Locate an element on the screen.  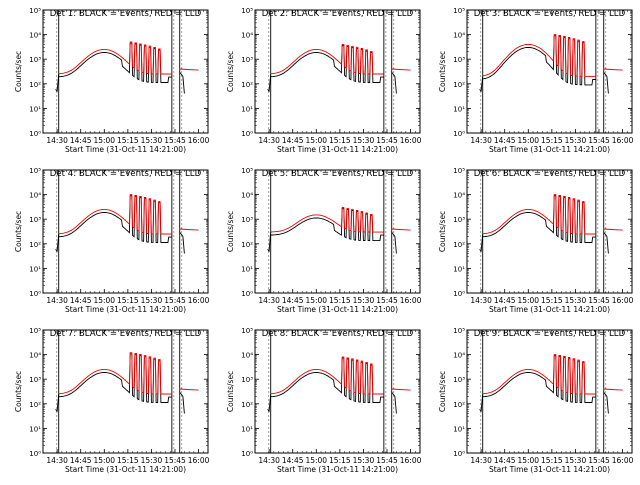
series-events-post is located at coordinates (394, 82).